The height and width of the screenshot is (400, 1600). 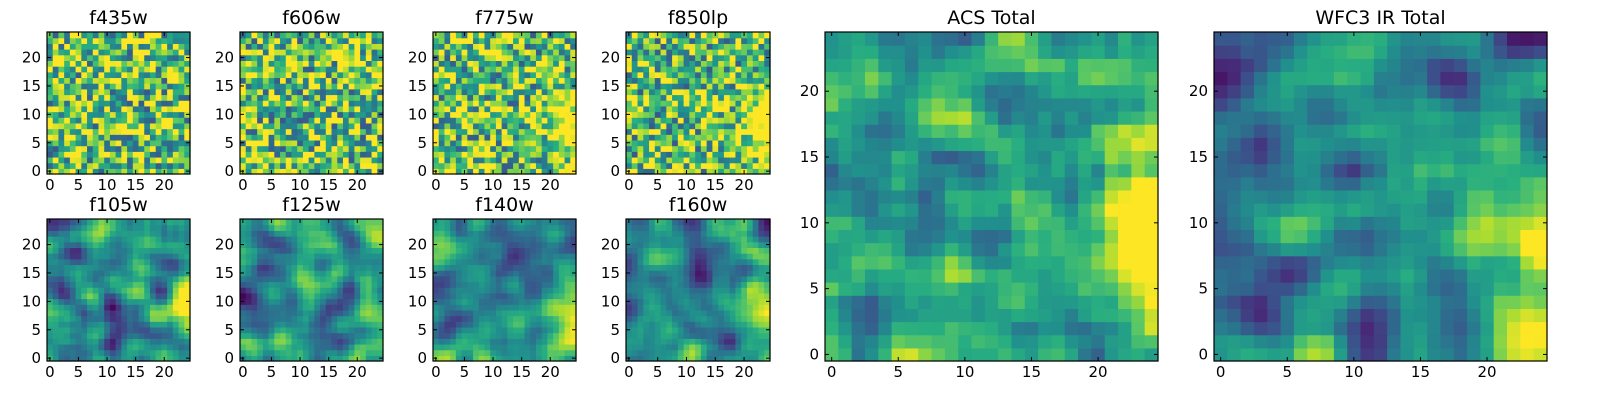 What do you see at coordinates (312, 290) in the screenshot?
I see `heatmap-cells` at bounding box center [312, 290].